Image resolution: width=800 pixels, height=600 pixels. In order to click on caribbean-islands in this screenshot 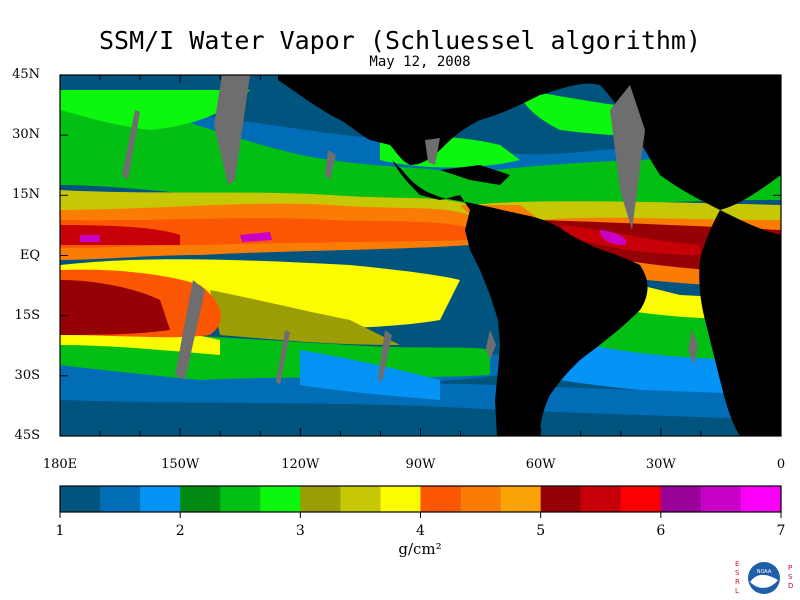, I will do `click(475, 175)`.